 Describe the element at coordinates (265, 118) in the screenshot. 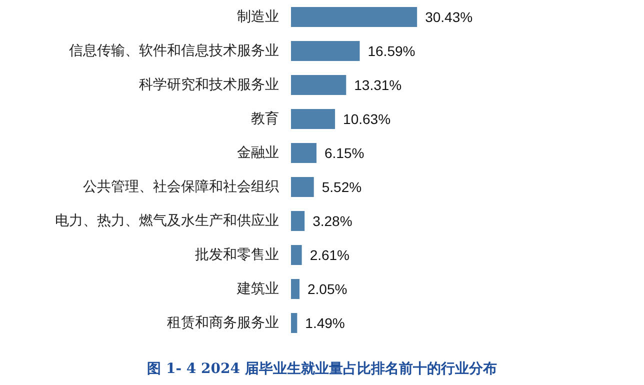

I see `y-tick-label: 教育` at that location.